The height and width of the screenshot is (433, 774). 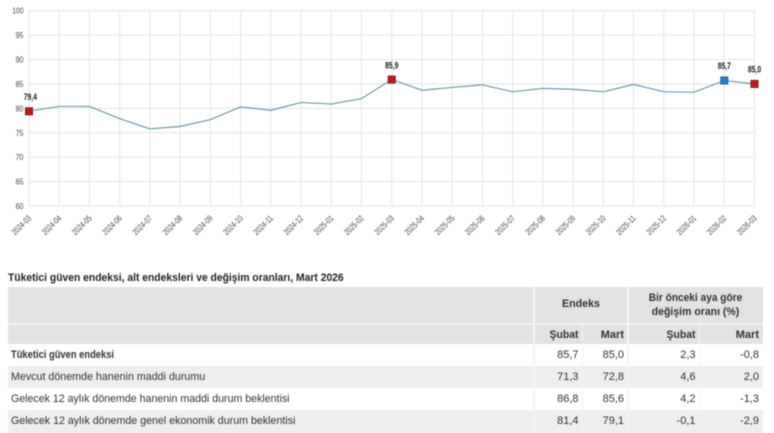 I want to click on svg-text: 2025-02, so click(x=354, y=225).